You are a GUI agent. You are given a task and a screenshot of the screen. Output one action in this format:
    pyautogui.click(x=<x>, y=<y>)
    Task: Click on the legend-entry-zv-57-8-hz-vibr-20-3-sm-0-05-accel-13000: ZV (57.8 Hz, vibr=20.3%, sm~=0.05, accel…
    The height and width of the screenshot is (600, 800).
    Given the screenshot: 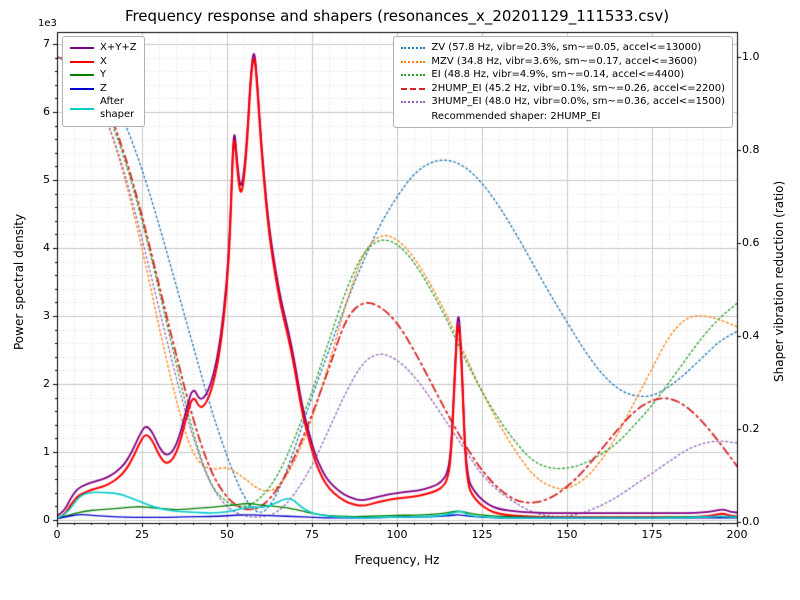 What is the action you would take?
    pyautogui.click(x=563, y=48)
    